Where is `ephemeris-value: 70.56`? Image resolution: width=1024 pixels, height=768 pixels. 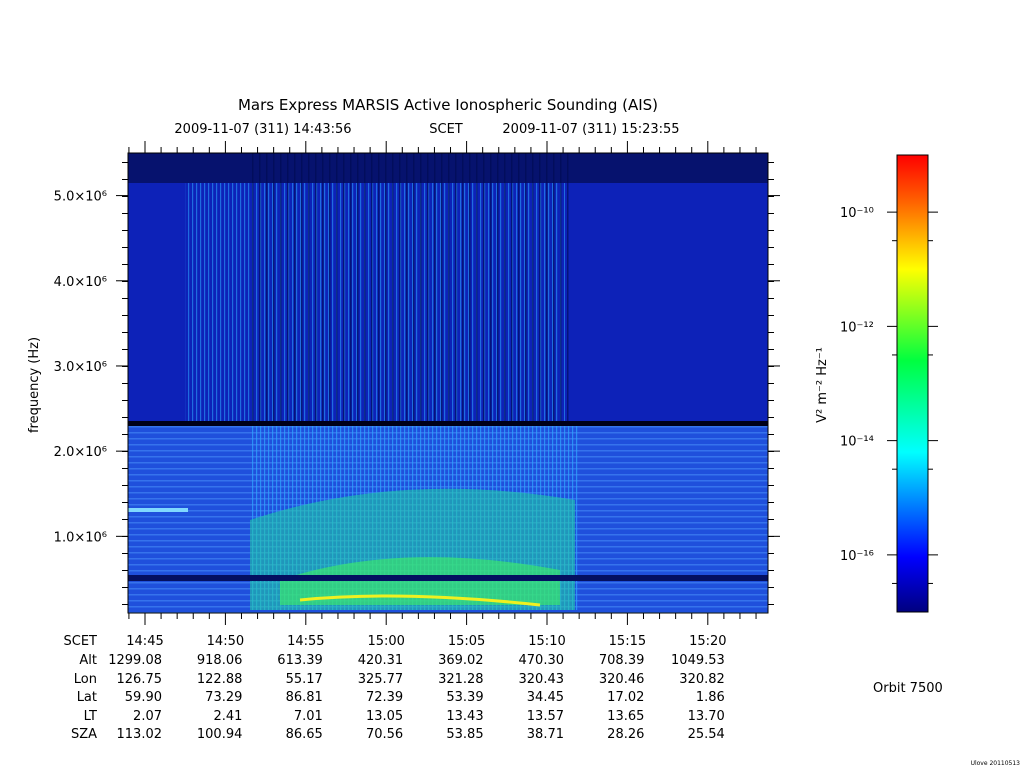 ephemeris-value: 70.56 is located at coordinates (384, 734).